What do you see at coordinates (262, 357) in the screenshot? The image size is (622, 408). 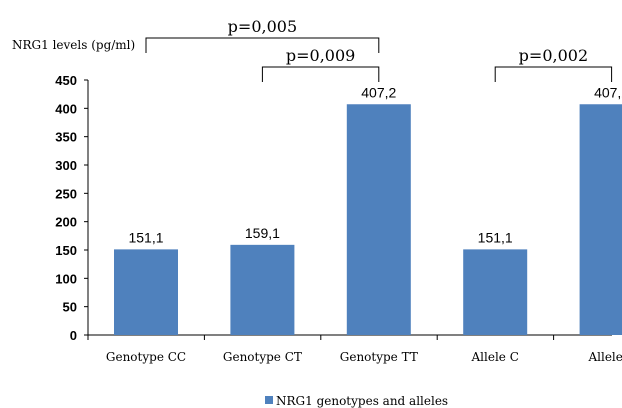 I see `x-tick-label: Genotype CT` at bounding box center [262, 357].